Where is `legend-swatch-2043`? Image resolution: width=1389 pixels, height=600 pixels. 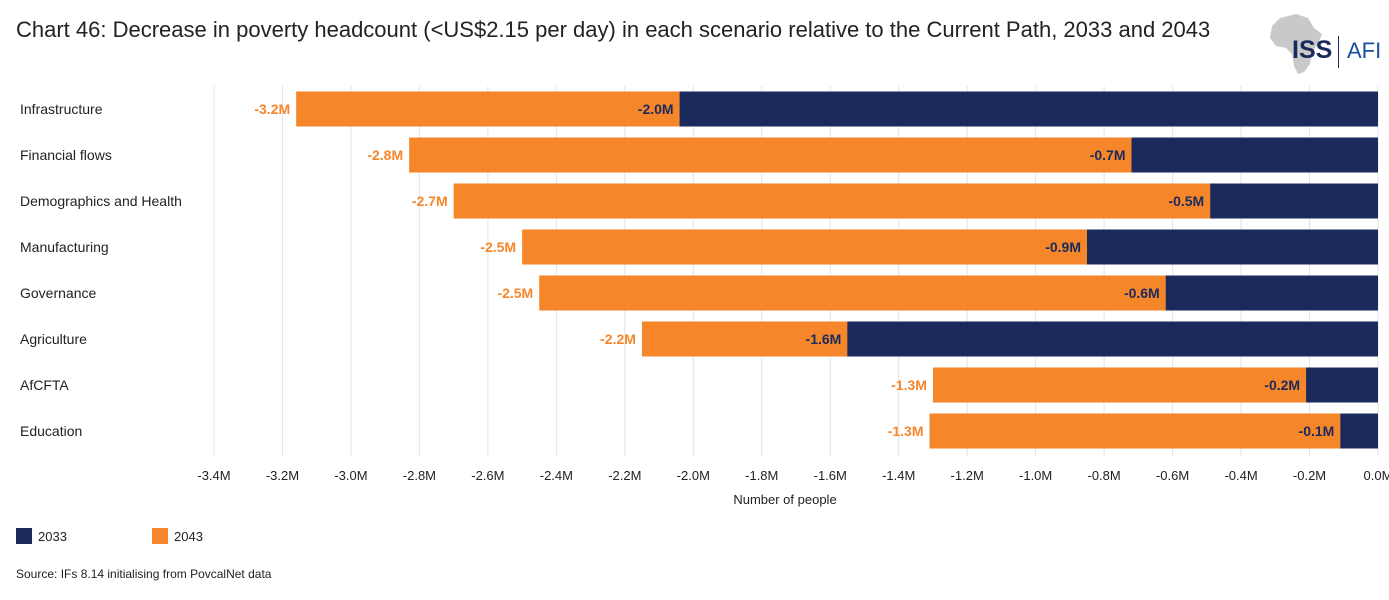
legend-swatch-2043 is located at coordinates (160, 536).